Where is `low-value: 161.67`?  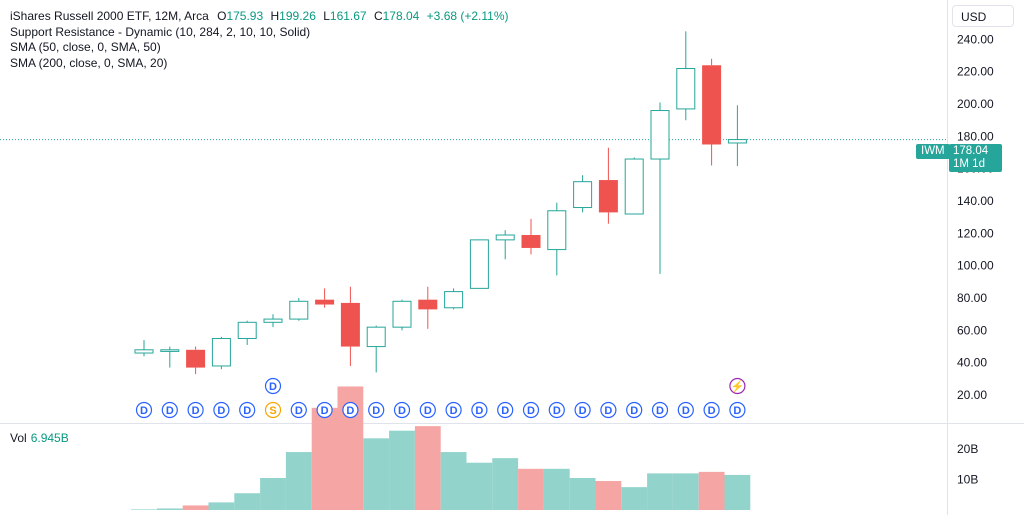 low-value: 161.67 is located at coordinates (348, 16).